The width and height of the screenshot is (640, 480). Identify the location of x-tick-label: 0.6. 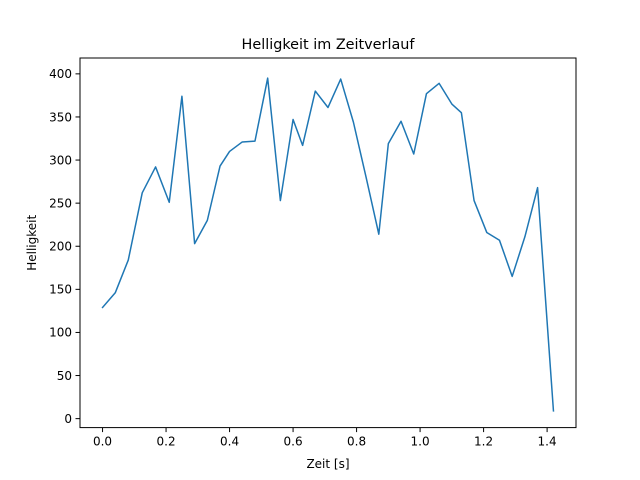
(293, 442).